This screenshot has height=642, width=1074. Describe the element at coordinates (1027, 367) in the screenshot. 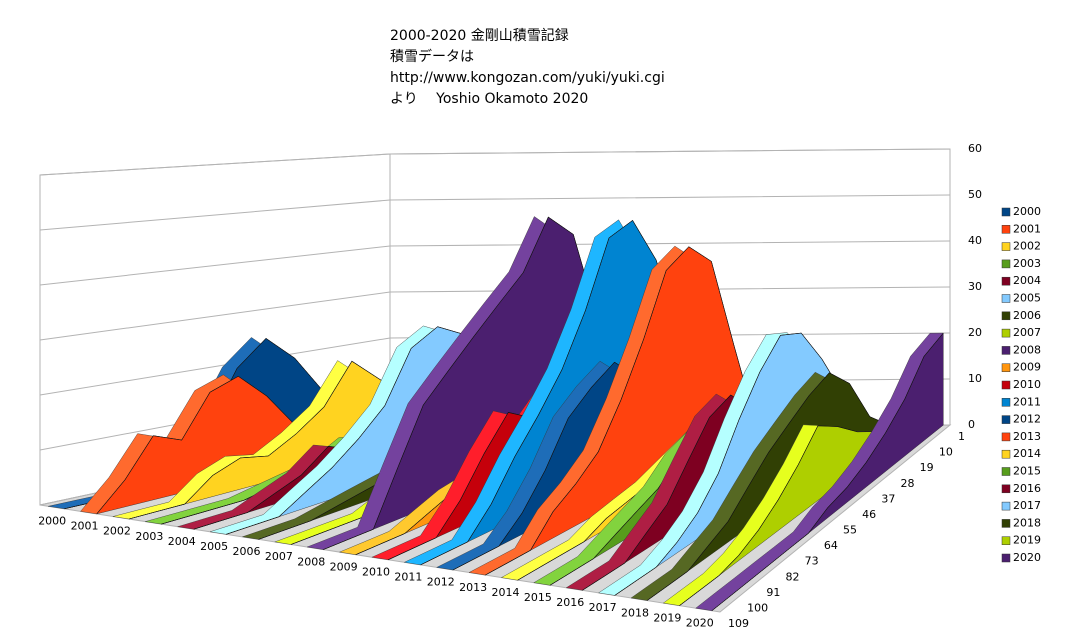

I see `legend-label: 2009` at that location.